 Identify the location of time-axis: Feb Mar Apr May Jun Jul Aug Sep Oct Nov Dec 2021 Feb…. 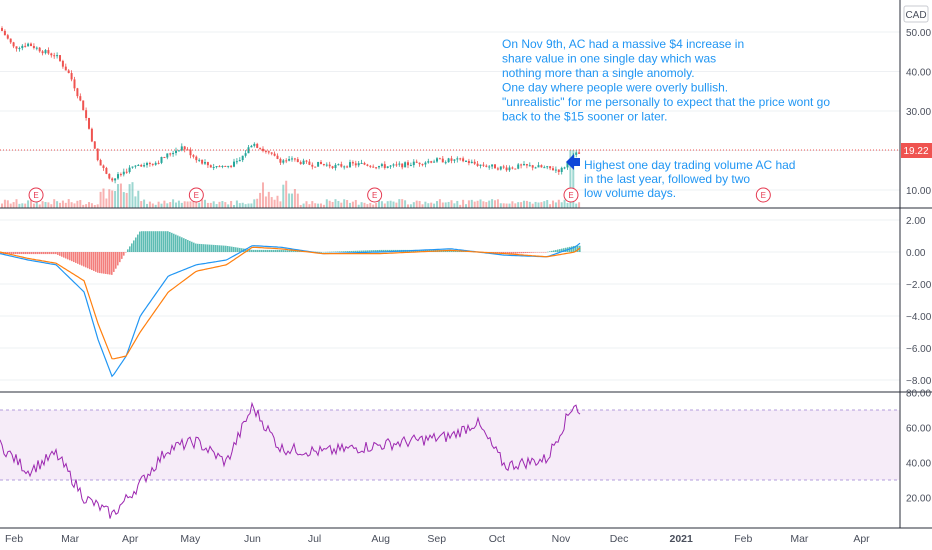
(437, 539).